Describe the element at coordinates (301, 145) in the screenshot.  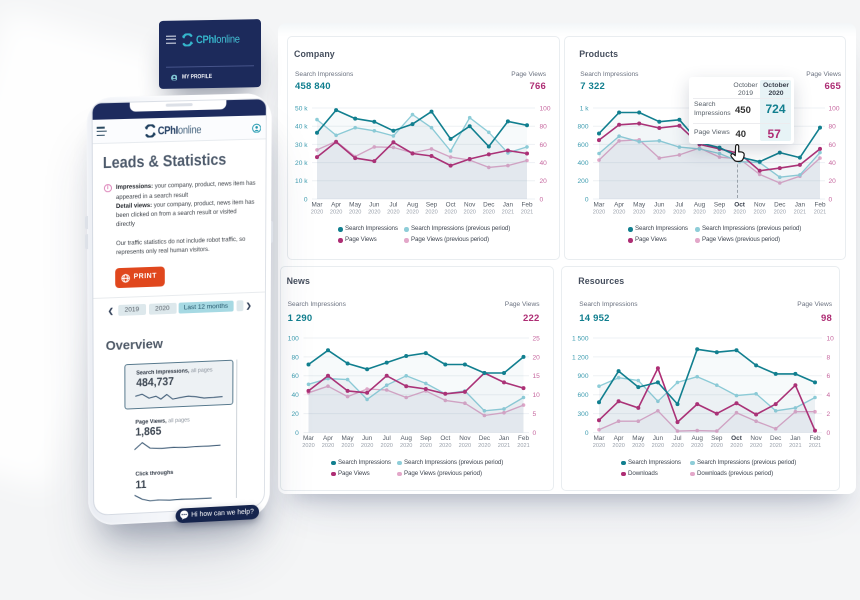
I see `svg-text: 30 k` at that location.